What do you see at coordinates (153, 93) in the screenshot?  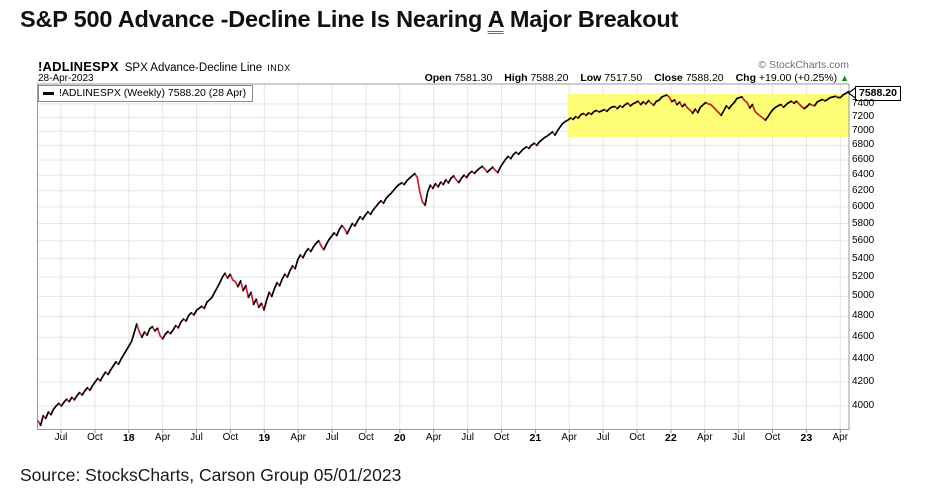 I see `legend-text: !ADLINESPX (Weekly) 7588.20 (28 Apr)` at bounding box center [153, 93].